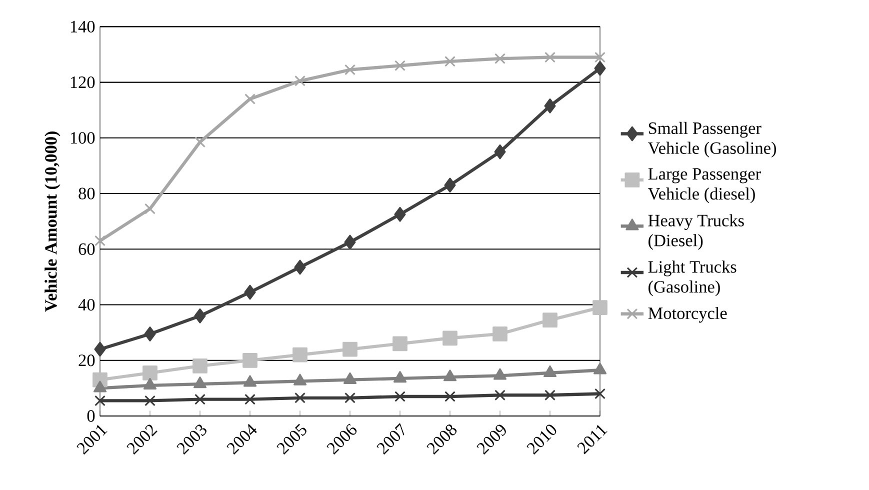  I want to click on y-tick-label: 80, so click(86, 194).